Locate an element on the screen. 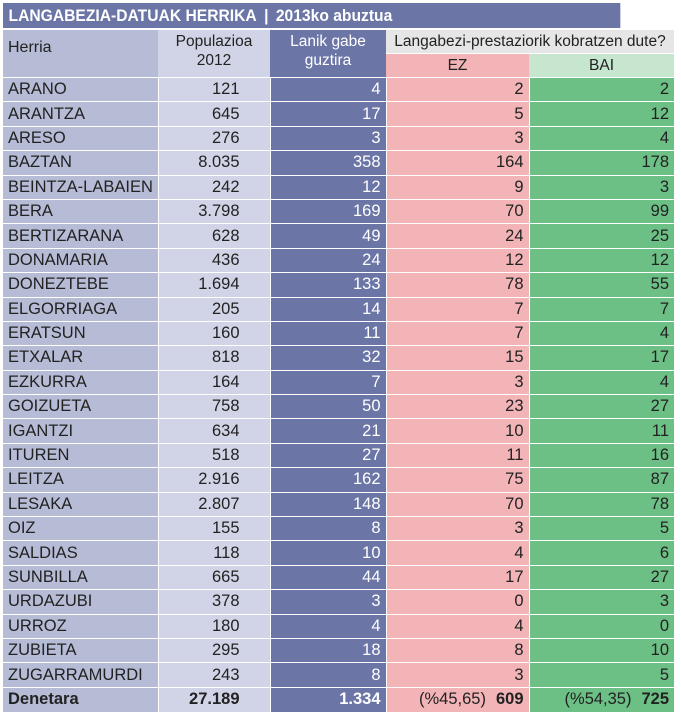 This screenshot has width=681, height=713. cell-populazioa: 8.035 is located at coordinates (214, 163).